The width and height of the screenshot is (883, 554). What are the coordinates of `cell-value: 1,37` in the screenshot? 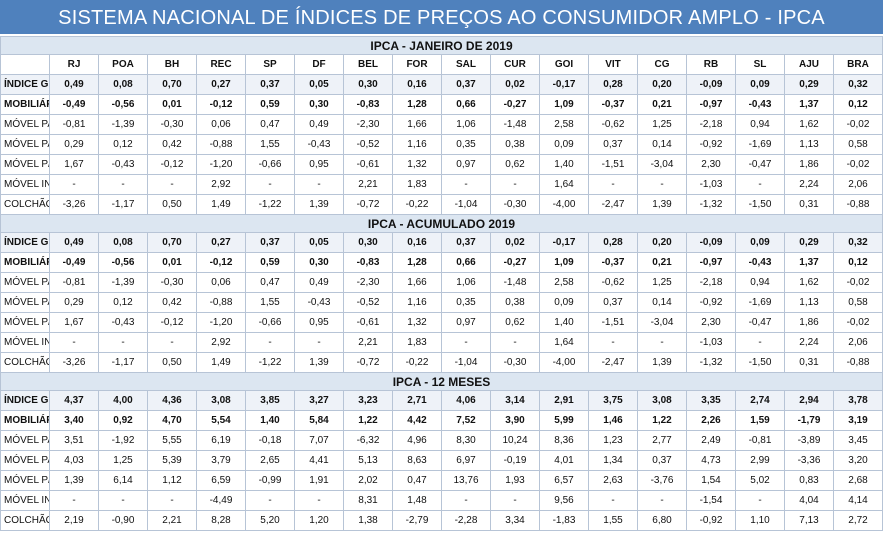 It's located at (809, 262).